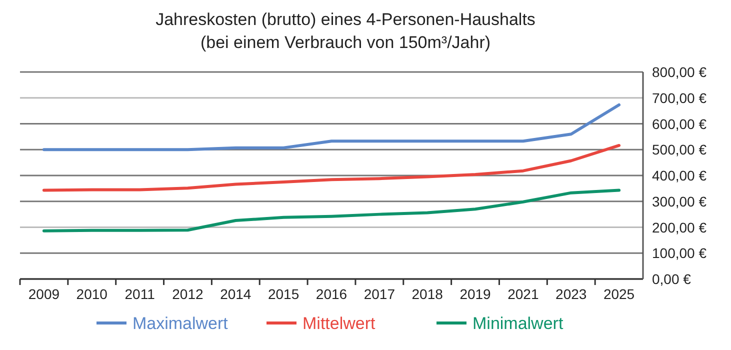  I want to click on x-tick-label: 2023, so click(571, 294).